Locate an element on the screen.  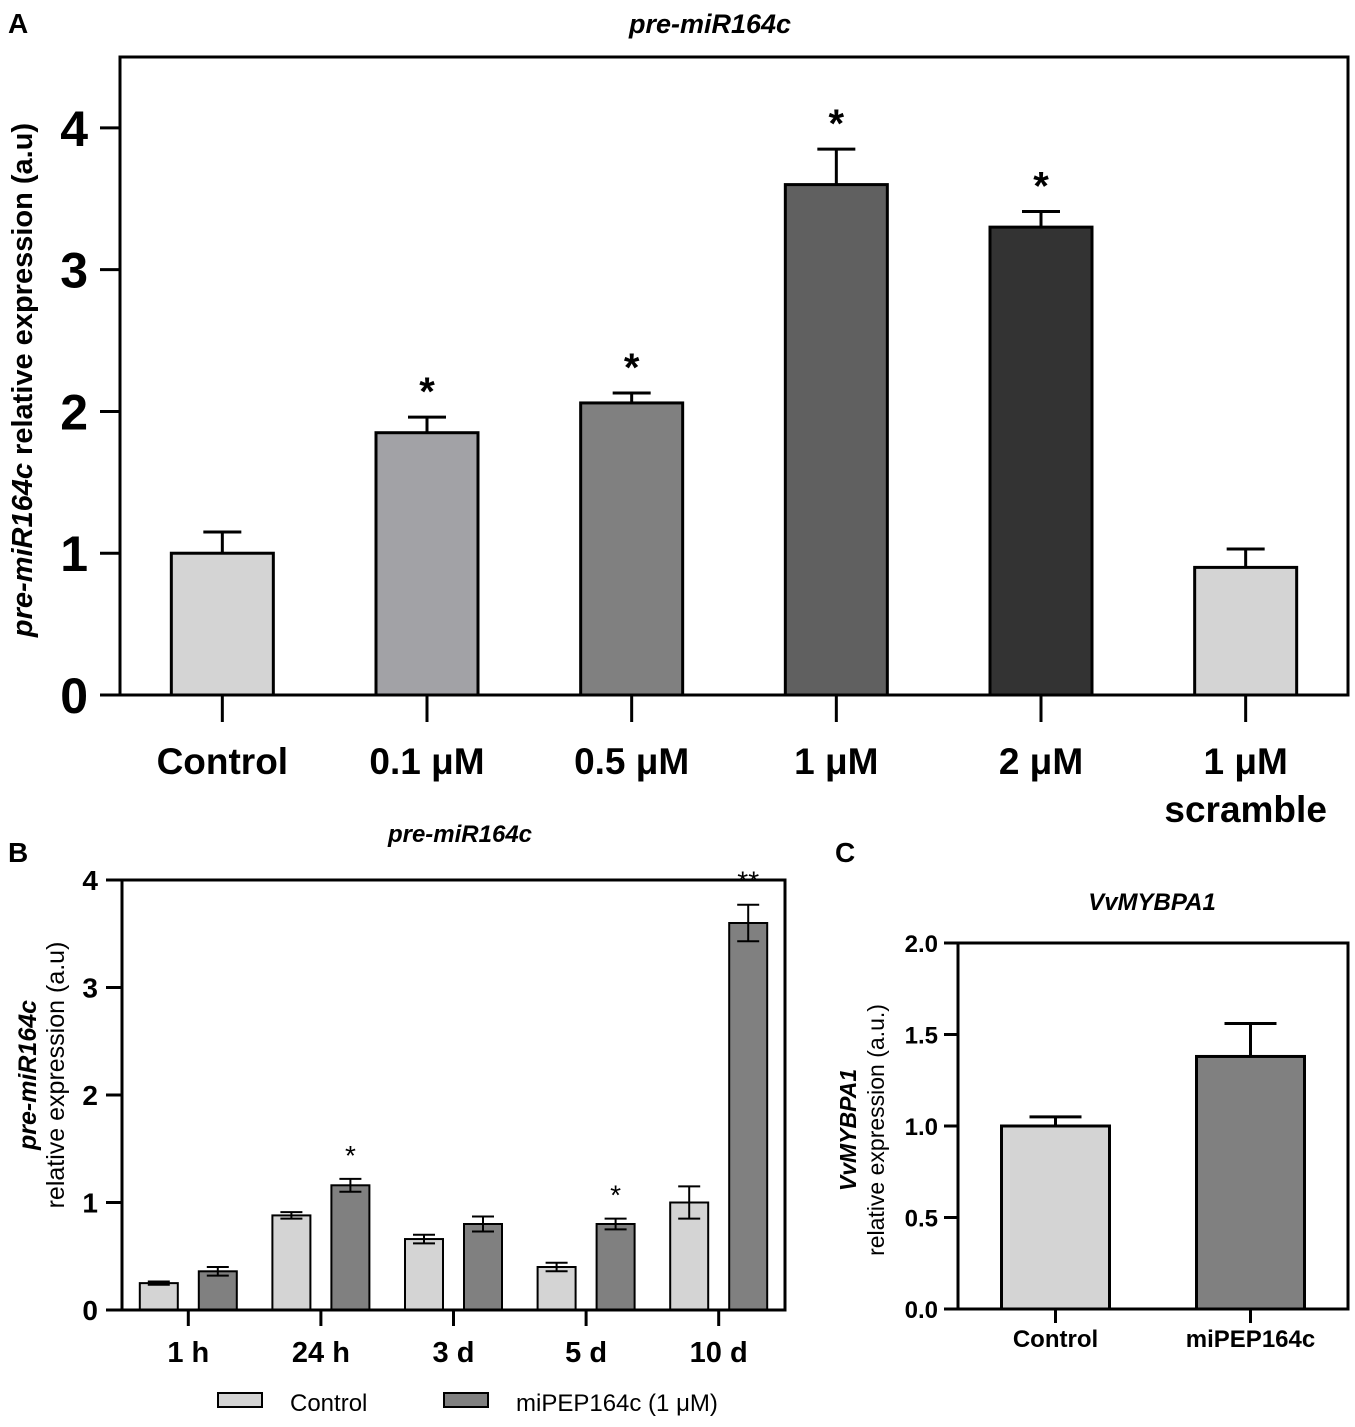
panel-b-ylabel-line1: pre-miR164c is located at coordinates (28, 1075).